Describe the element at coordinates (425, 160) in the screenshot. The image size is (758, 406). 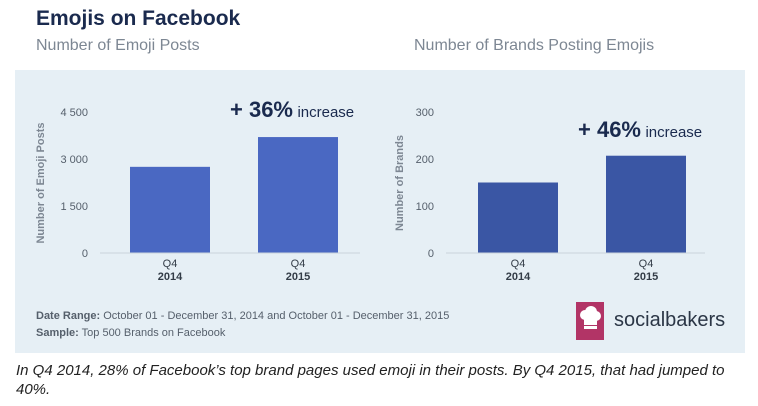
I see `right-ytick-label: 200` at that location.